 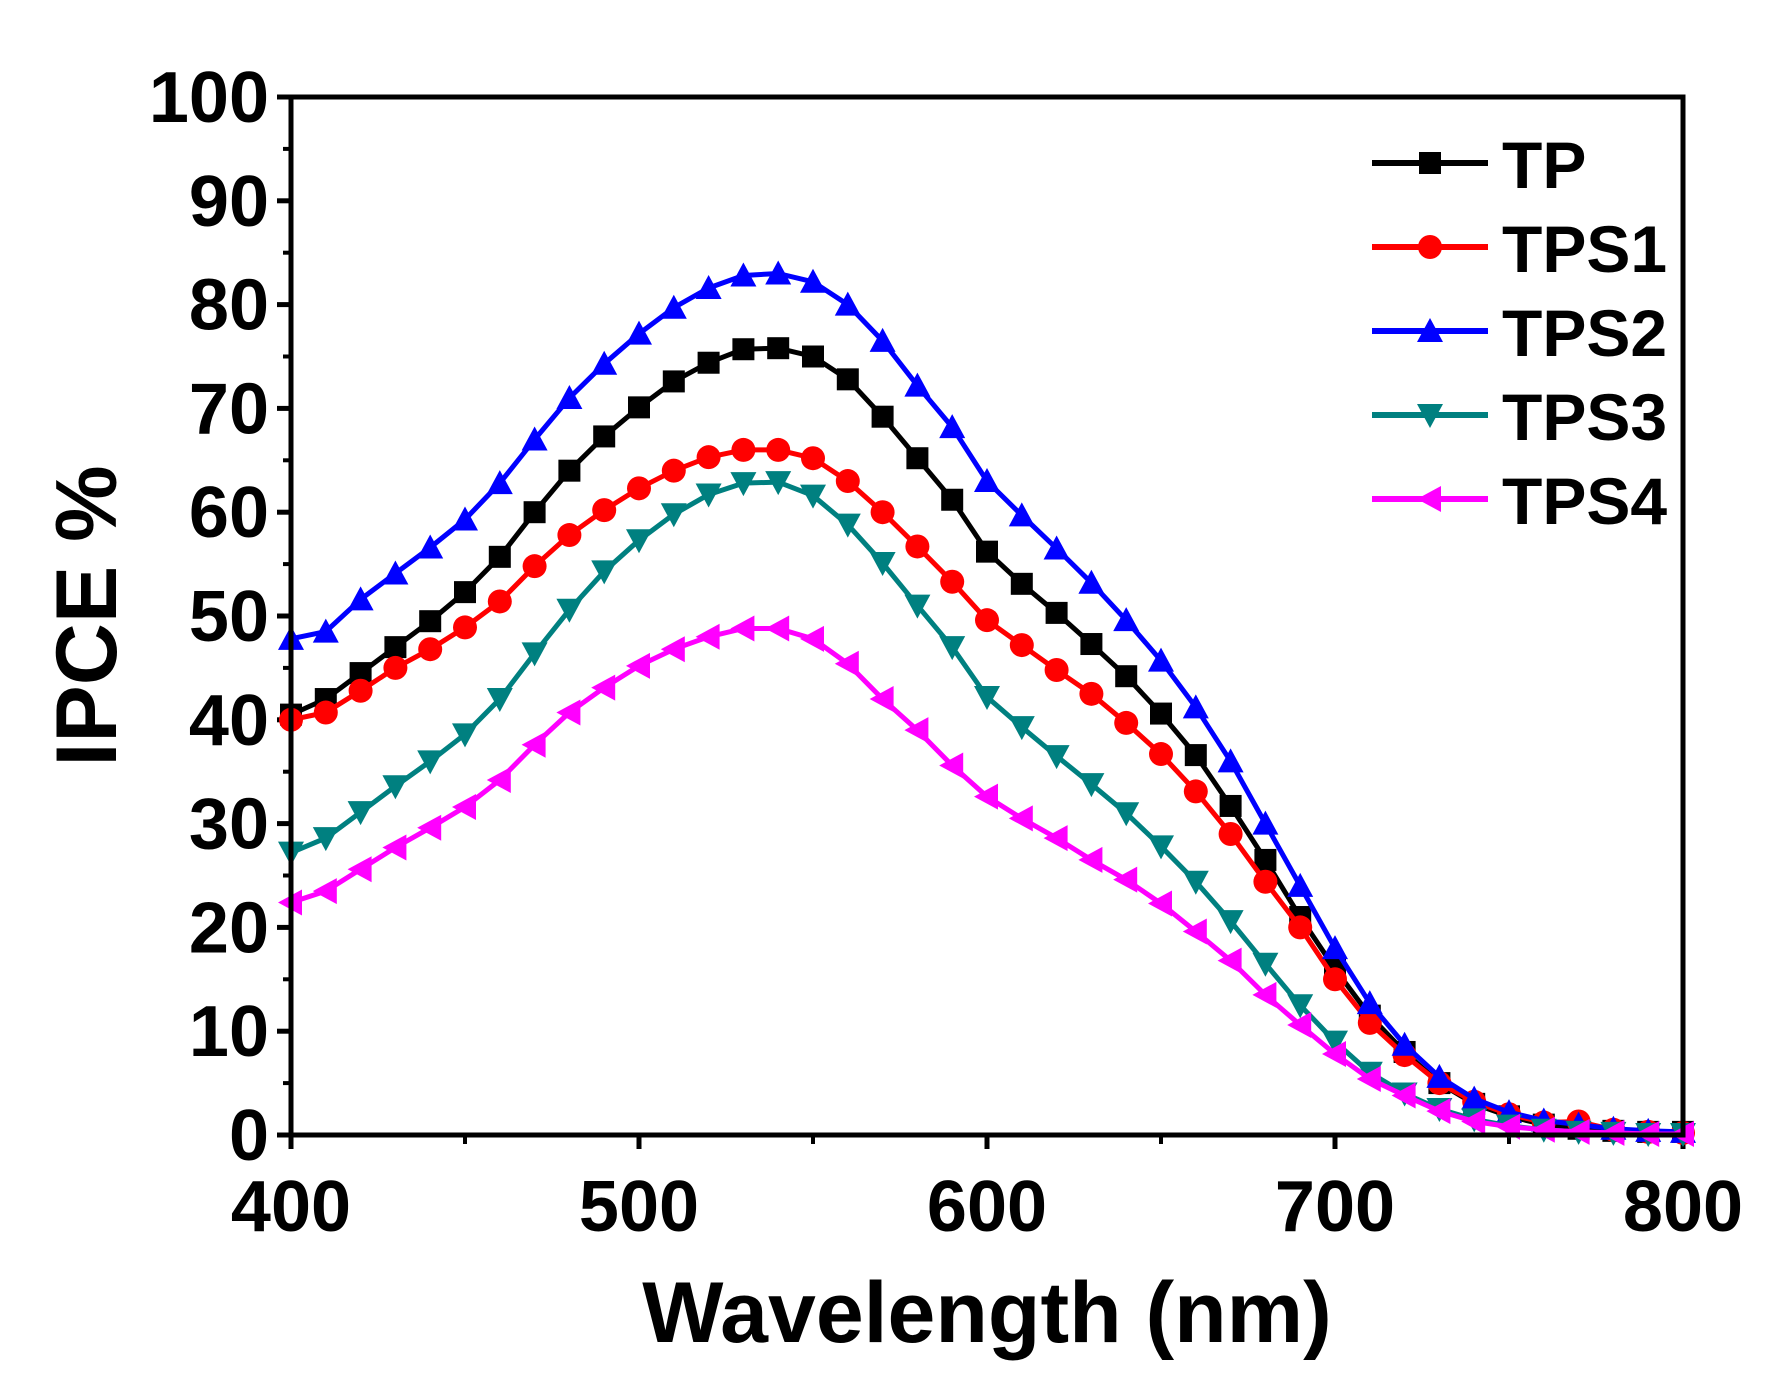 I want to click on legend-label: TPS1, so click(x=1584, y=249).